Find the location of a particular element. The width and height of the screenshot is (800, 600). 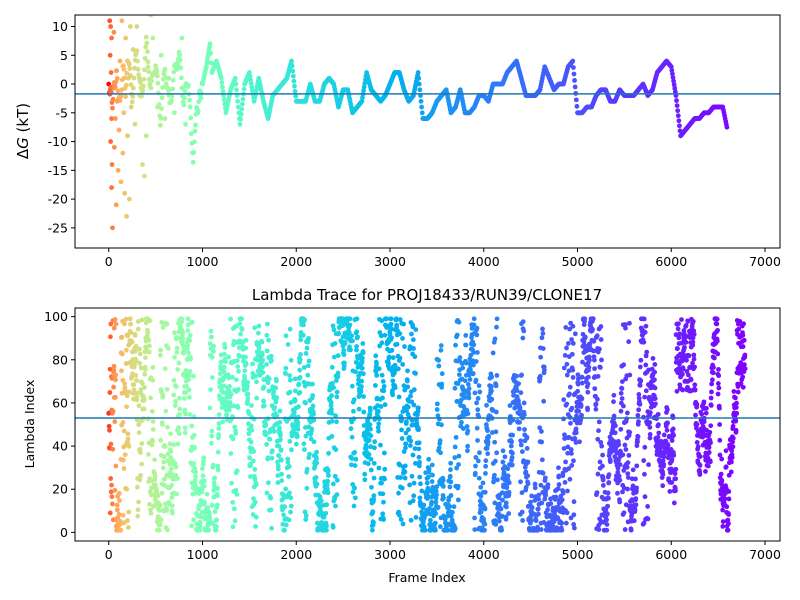

lambda-x-tick-label: 0 is located at coordinates (109, 554).